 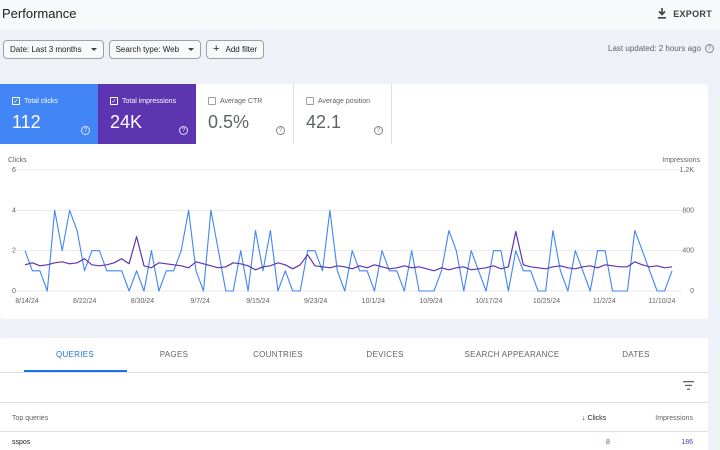 I want to click on arrow-down-icon: ↓, so click(x=584, y=418).